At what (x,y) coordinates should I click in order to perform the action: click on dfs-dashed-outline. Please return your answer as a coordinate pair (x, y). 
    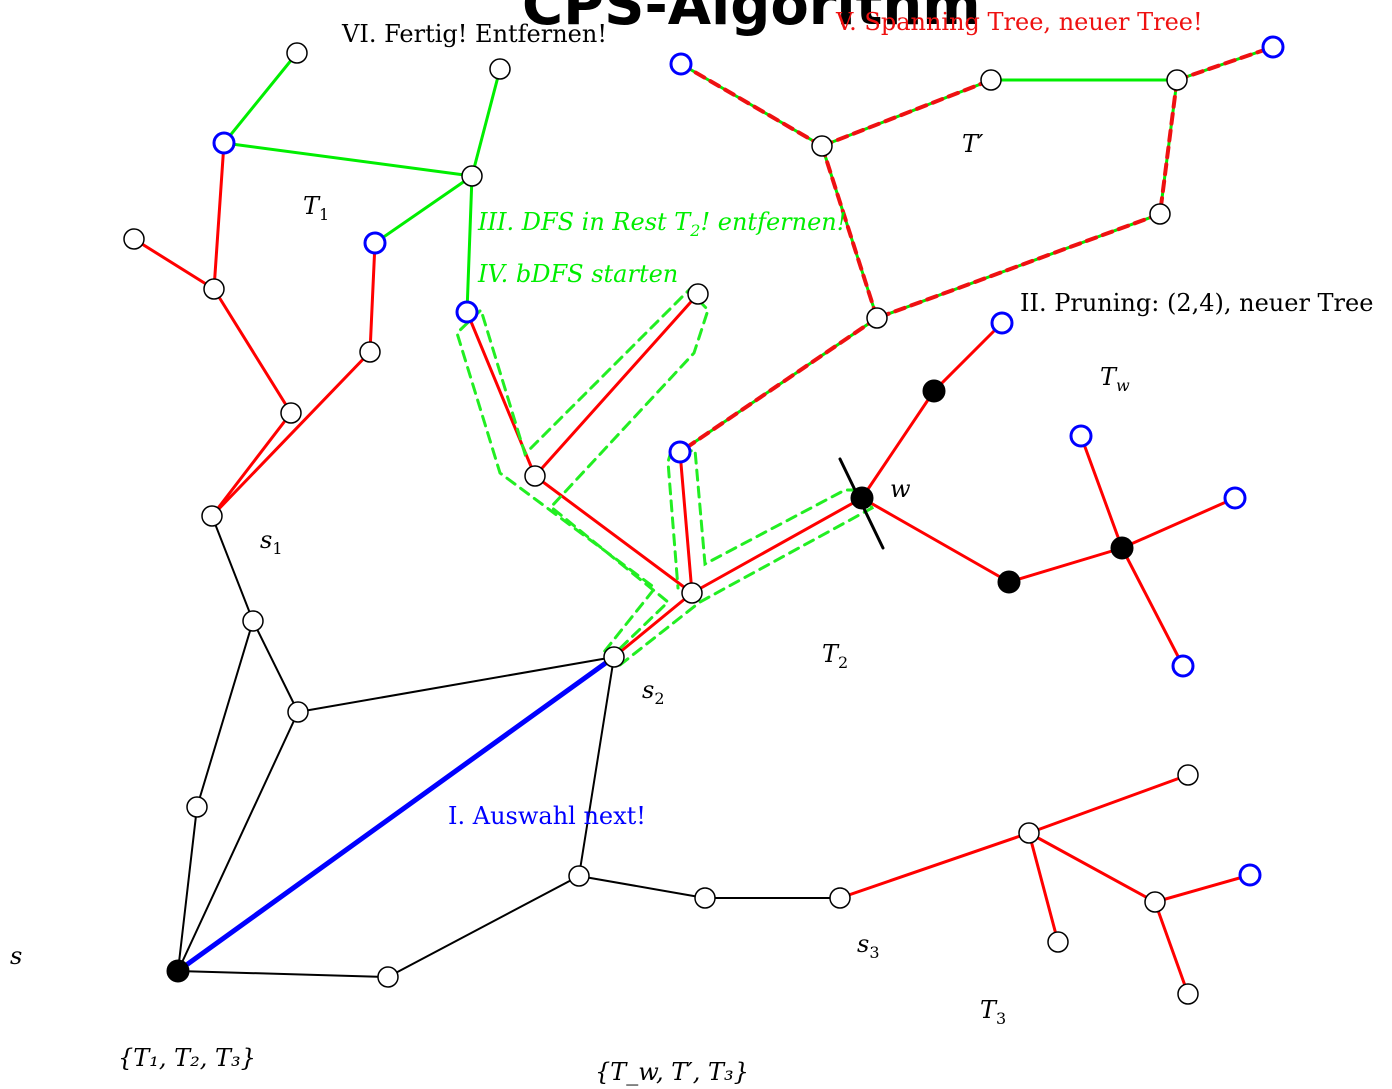
    Looking at the image, I should click on (665, 477).